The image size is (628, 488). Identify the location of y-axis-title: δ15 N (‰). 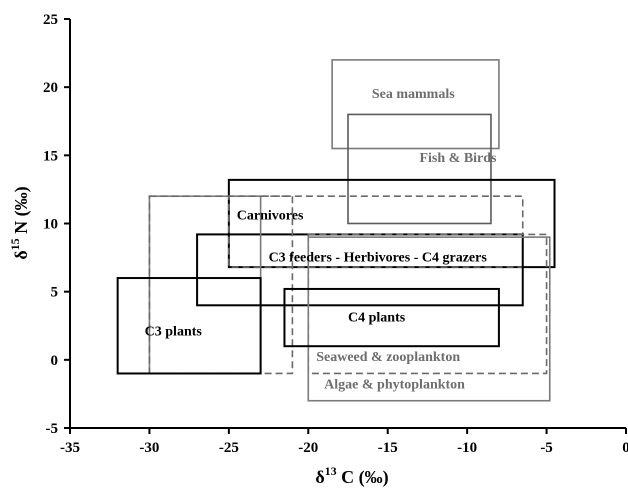
(20, 222).